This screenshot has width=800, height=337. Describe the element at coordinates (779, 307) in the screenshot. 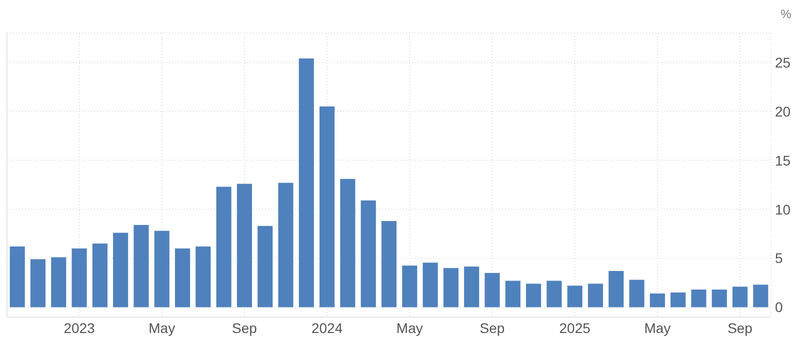

I see `y-tick-label: 0` at that location.